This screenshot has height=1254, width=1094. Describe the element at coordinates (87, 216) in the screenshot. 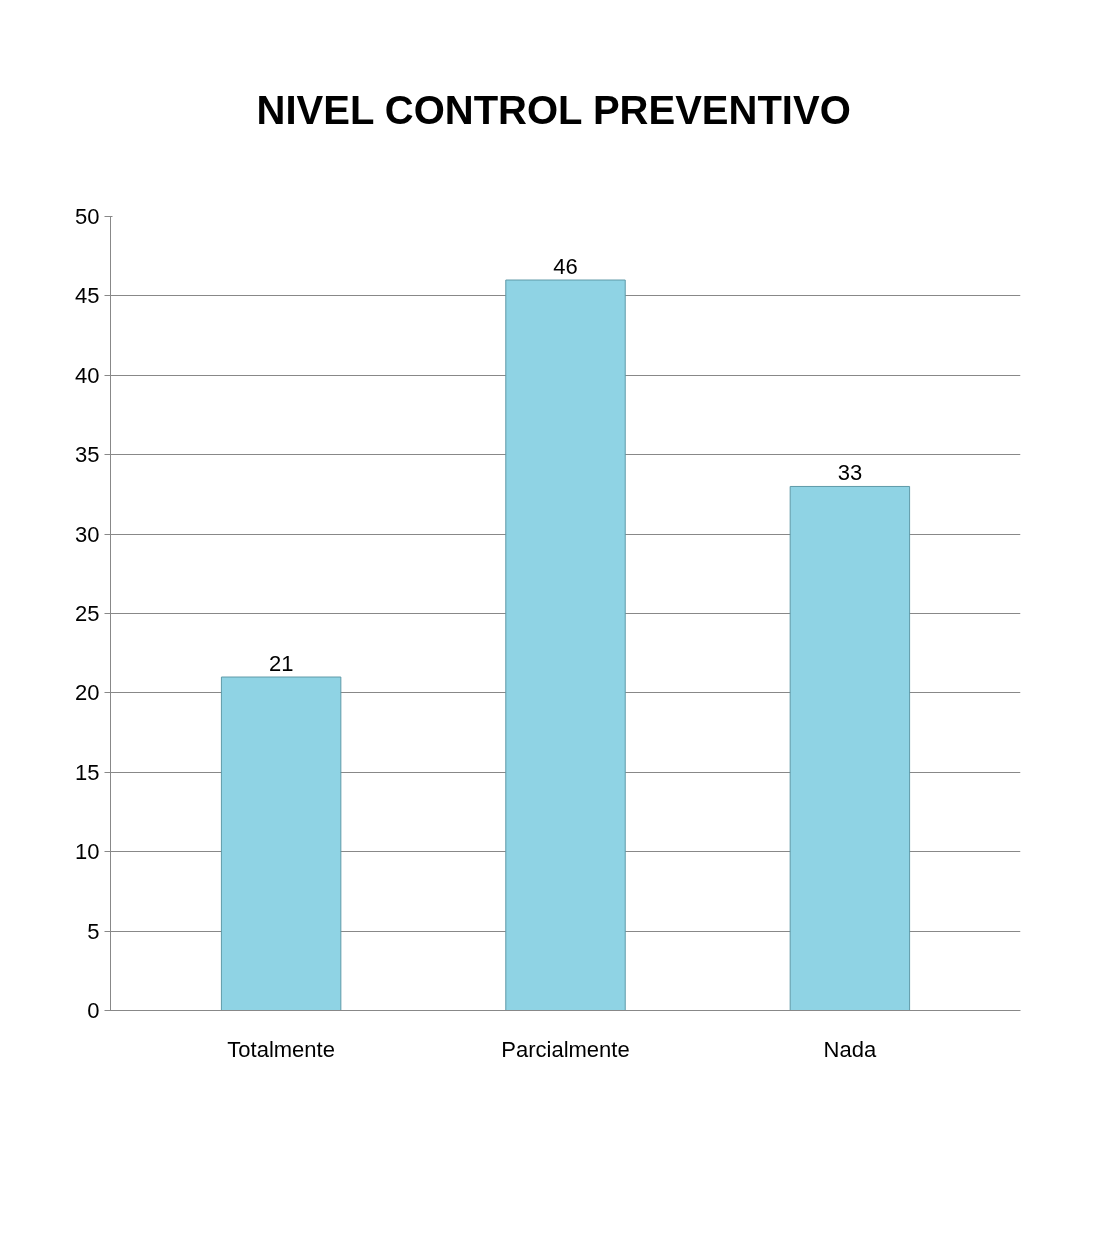

I see `y-tick-label: 50` at that location.